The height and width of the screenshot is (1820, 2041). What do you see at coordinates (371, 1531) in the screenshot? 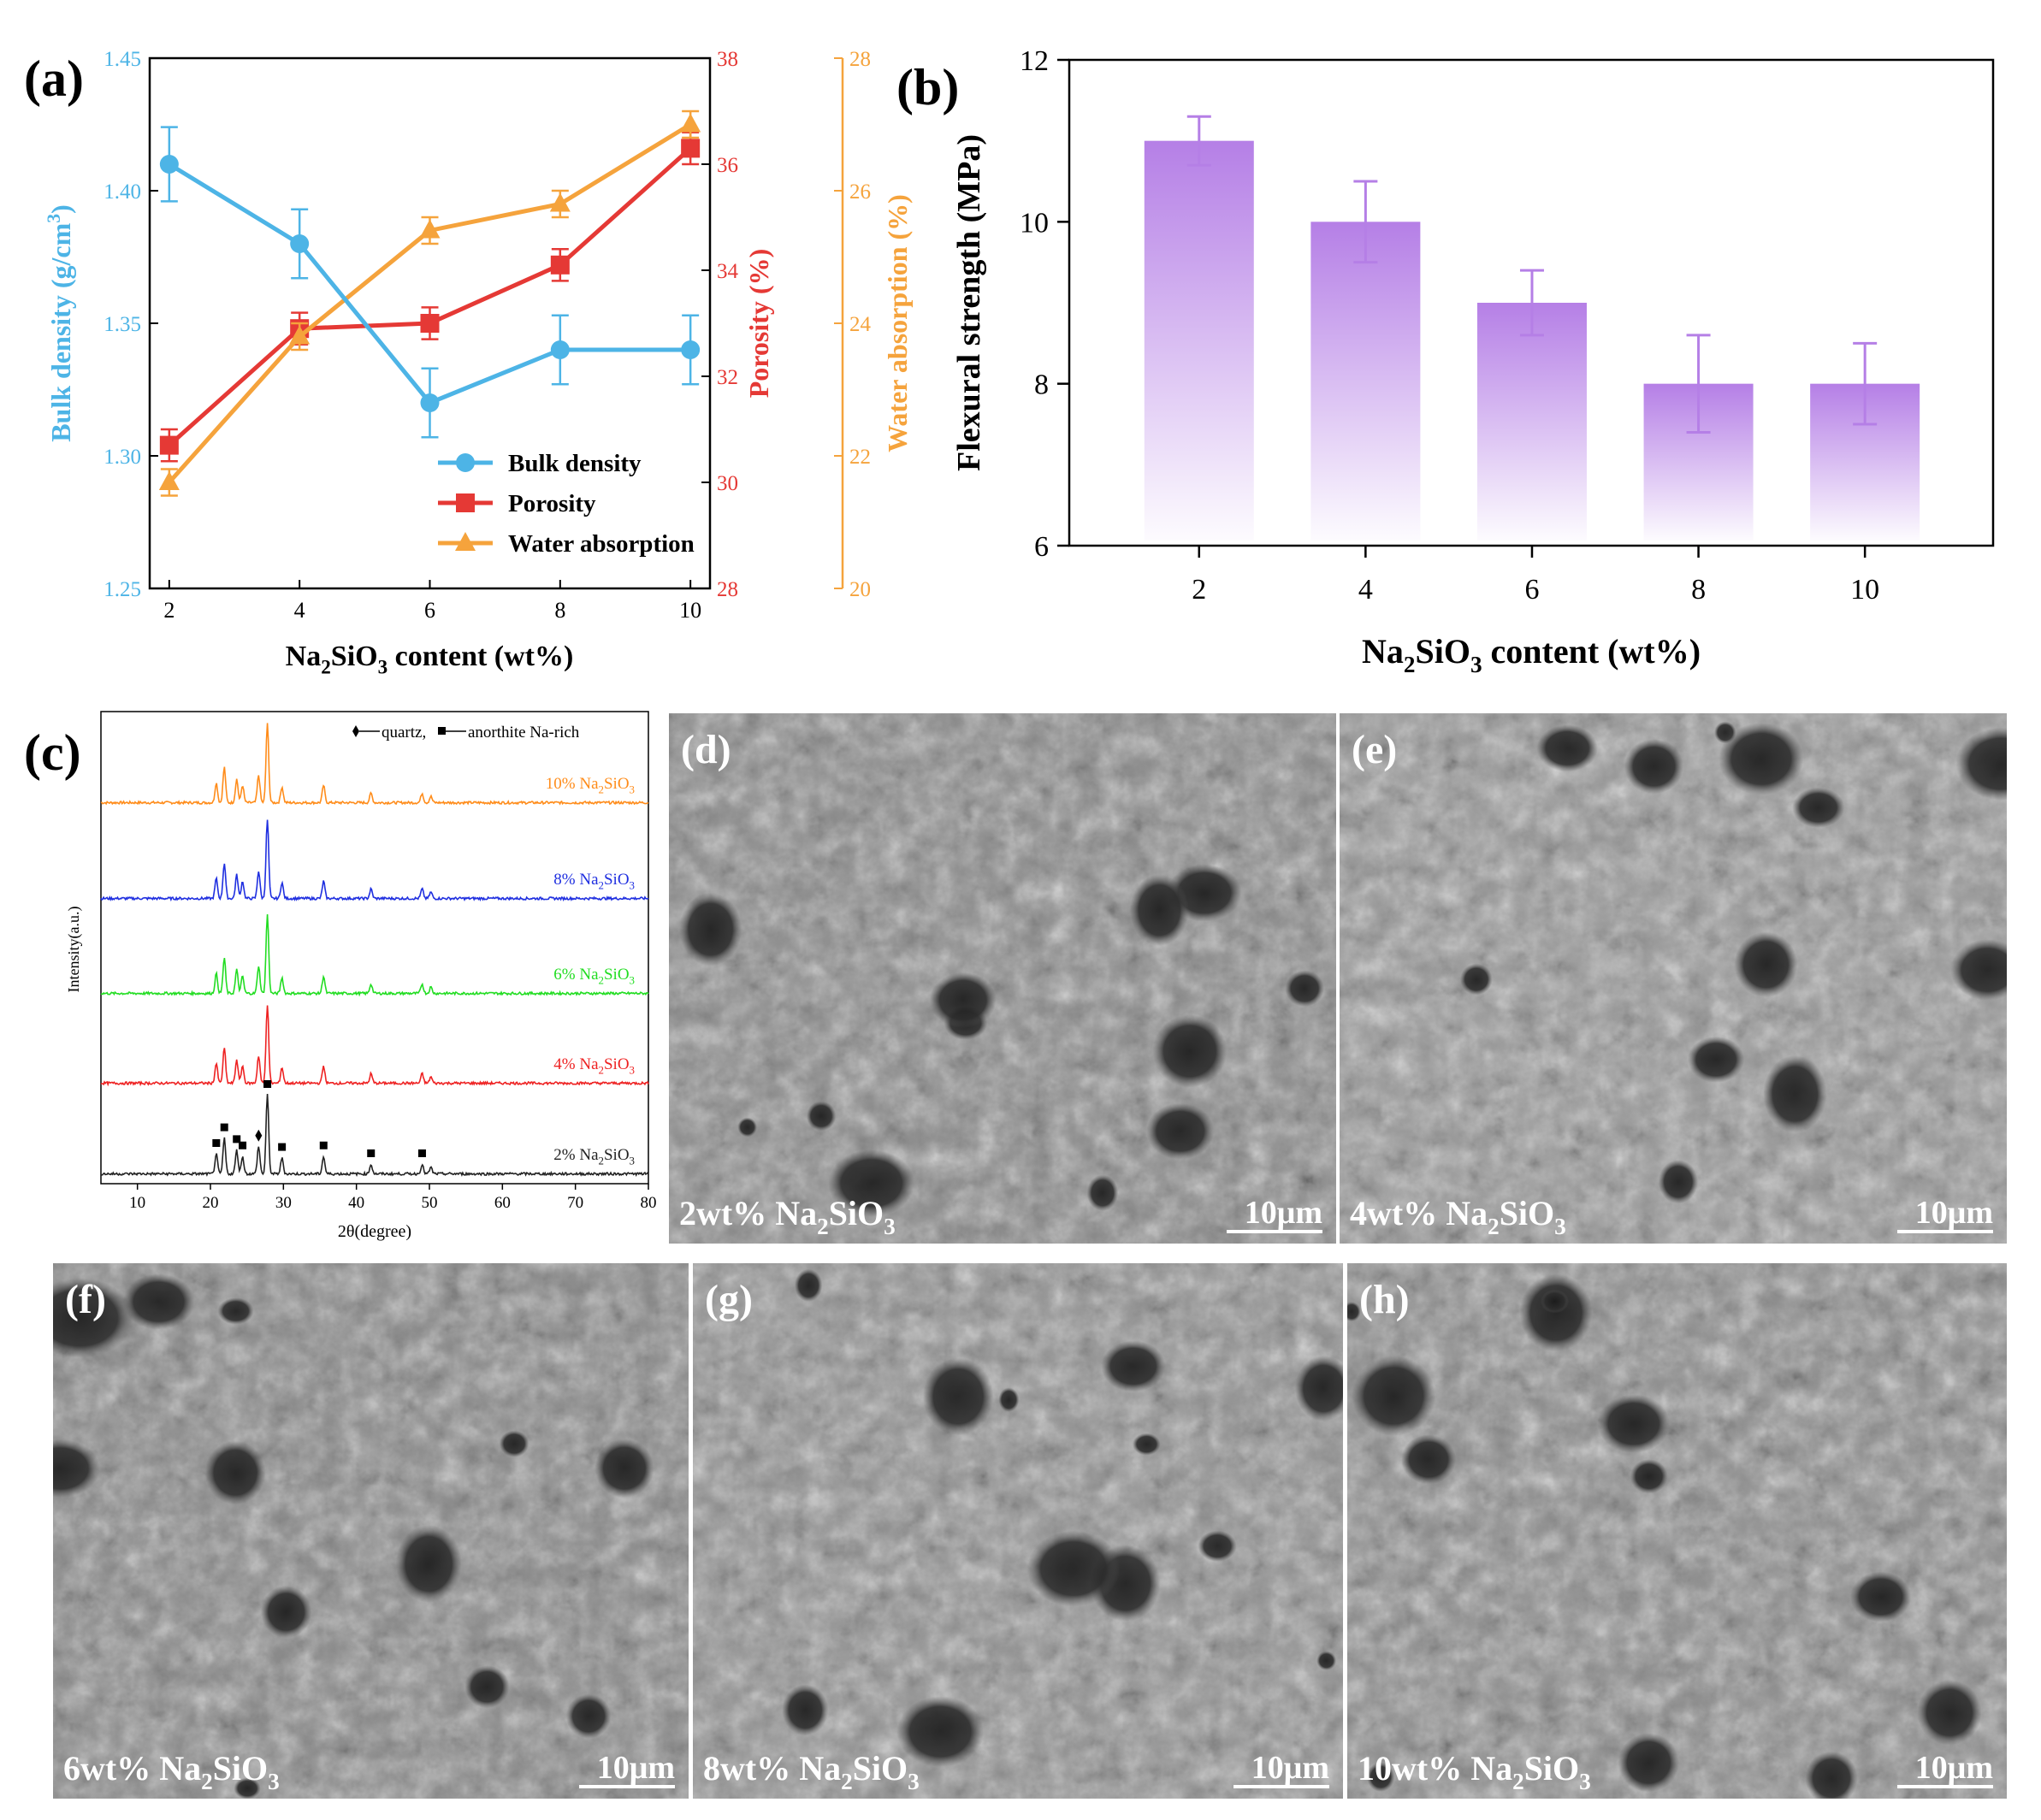
I see `sem-panel: (f) 6wt% Na2SiO3 10μm` at bounding box center [371, 1531].